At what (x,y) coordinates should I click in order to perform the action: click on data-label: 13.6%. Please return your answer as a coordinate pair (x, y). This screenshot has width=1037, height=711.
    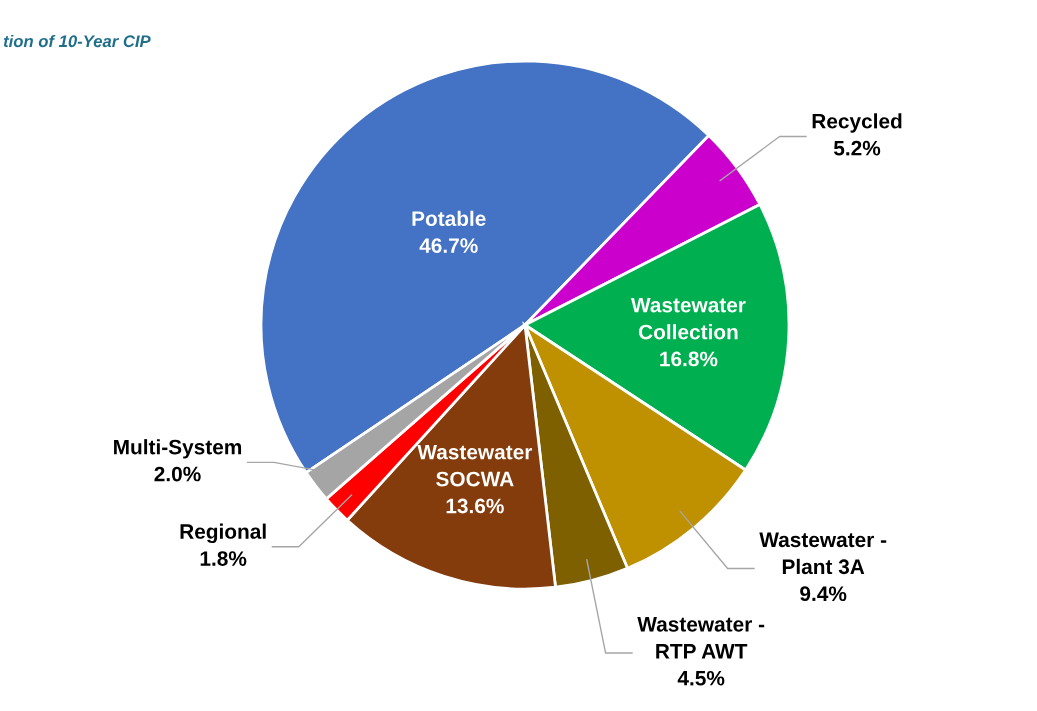
    Looking at the image, I should click on (475, 506).